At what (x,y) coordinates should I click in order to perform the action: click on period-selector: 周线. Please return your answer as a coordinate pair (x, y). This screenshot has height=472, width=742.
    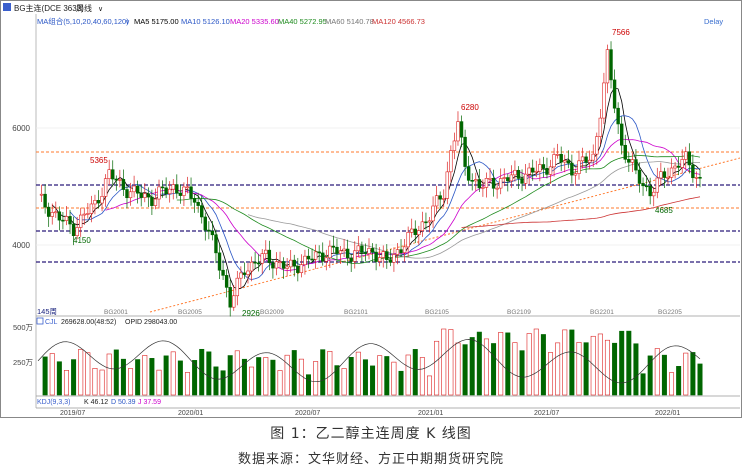
    Looking at the image, I should click on (84, 8).